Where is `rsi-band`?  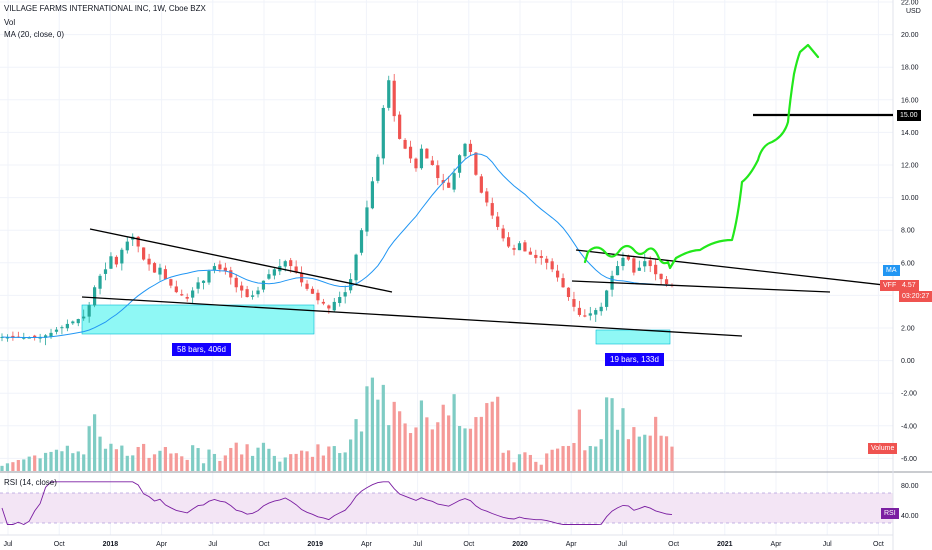 rsi-band is located at coordinates (446, 508).